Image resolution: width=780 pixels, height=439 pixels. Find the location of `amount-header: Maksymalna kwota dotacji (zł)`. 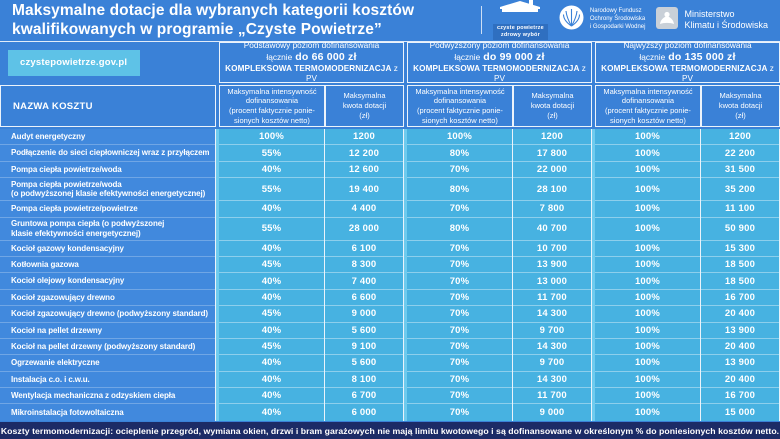

amount-header: Maksymalna kwota dotacji (zł) is located at coordinates (552, 106).